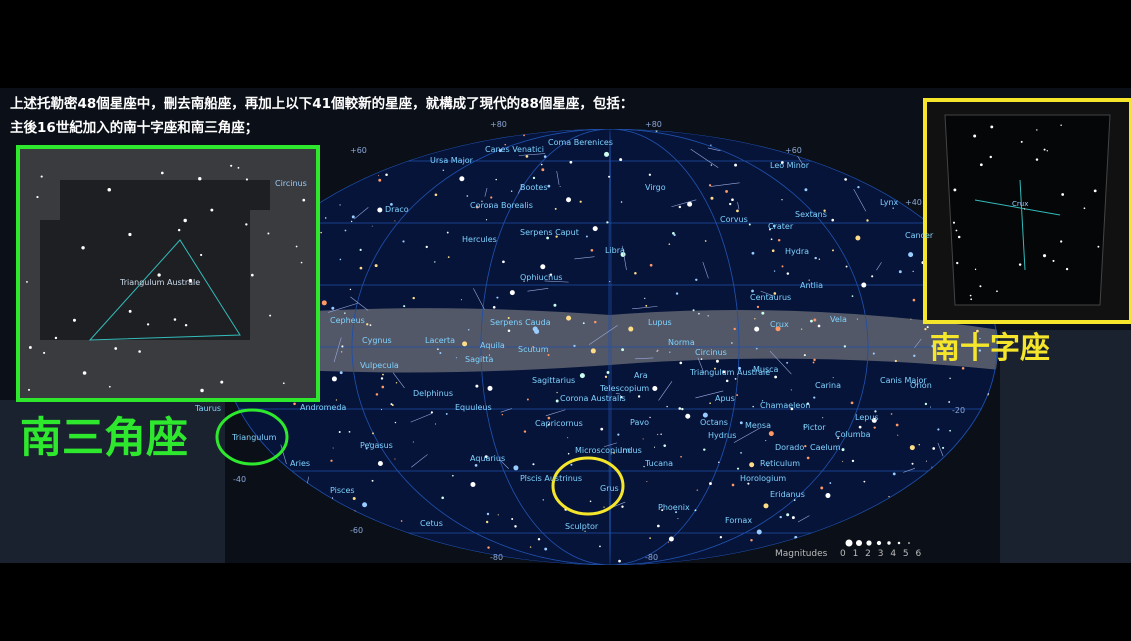 This screenshot has width=1131, height=641. Describe the element at coordinates (479, 359) in the screenshot. I see `constellation-label: Sagitta` at that location.